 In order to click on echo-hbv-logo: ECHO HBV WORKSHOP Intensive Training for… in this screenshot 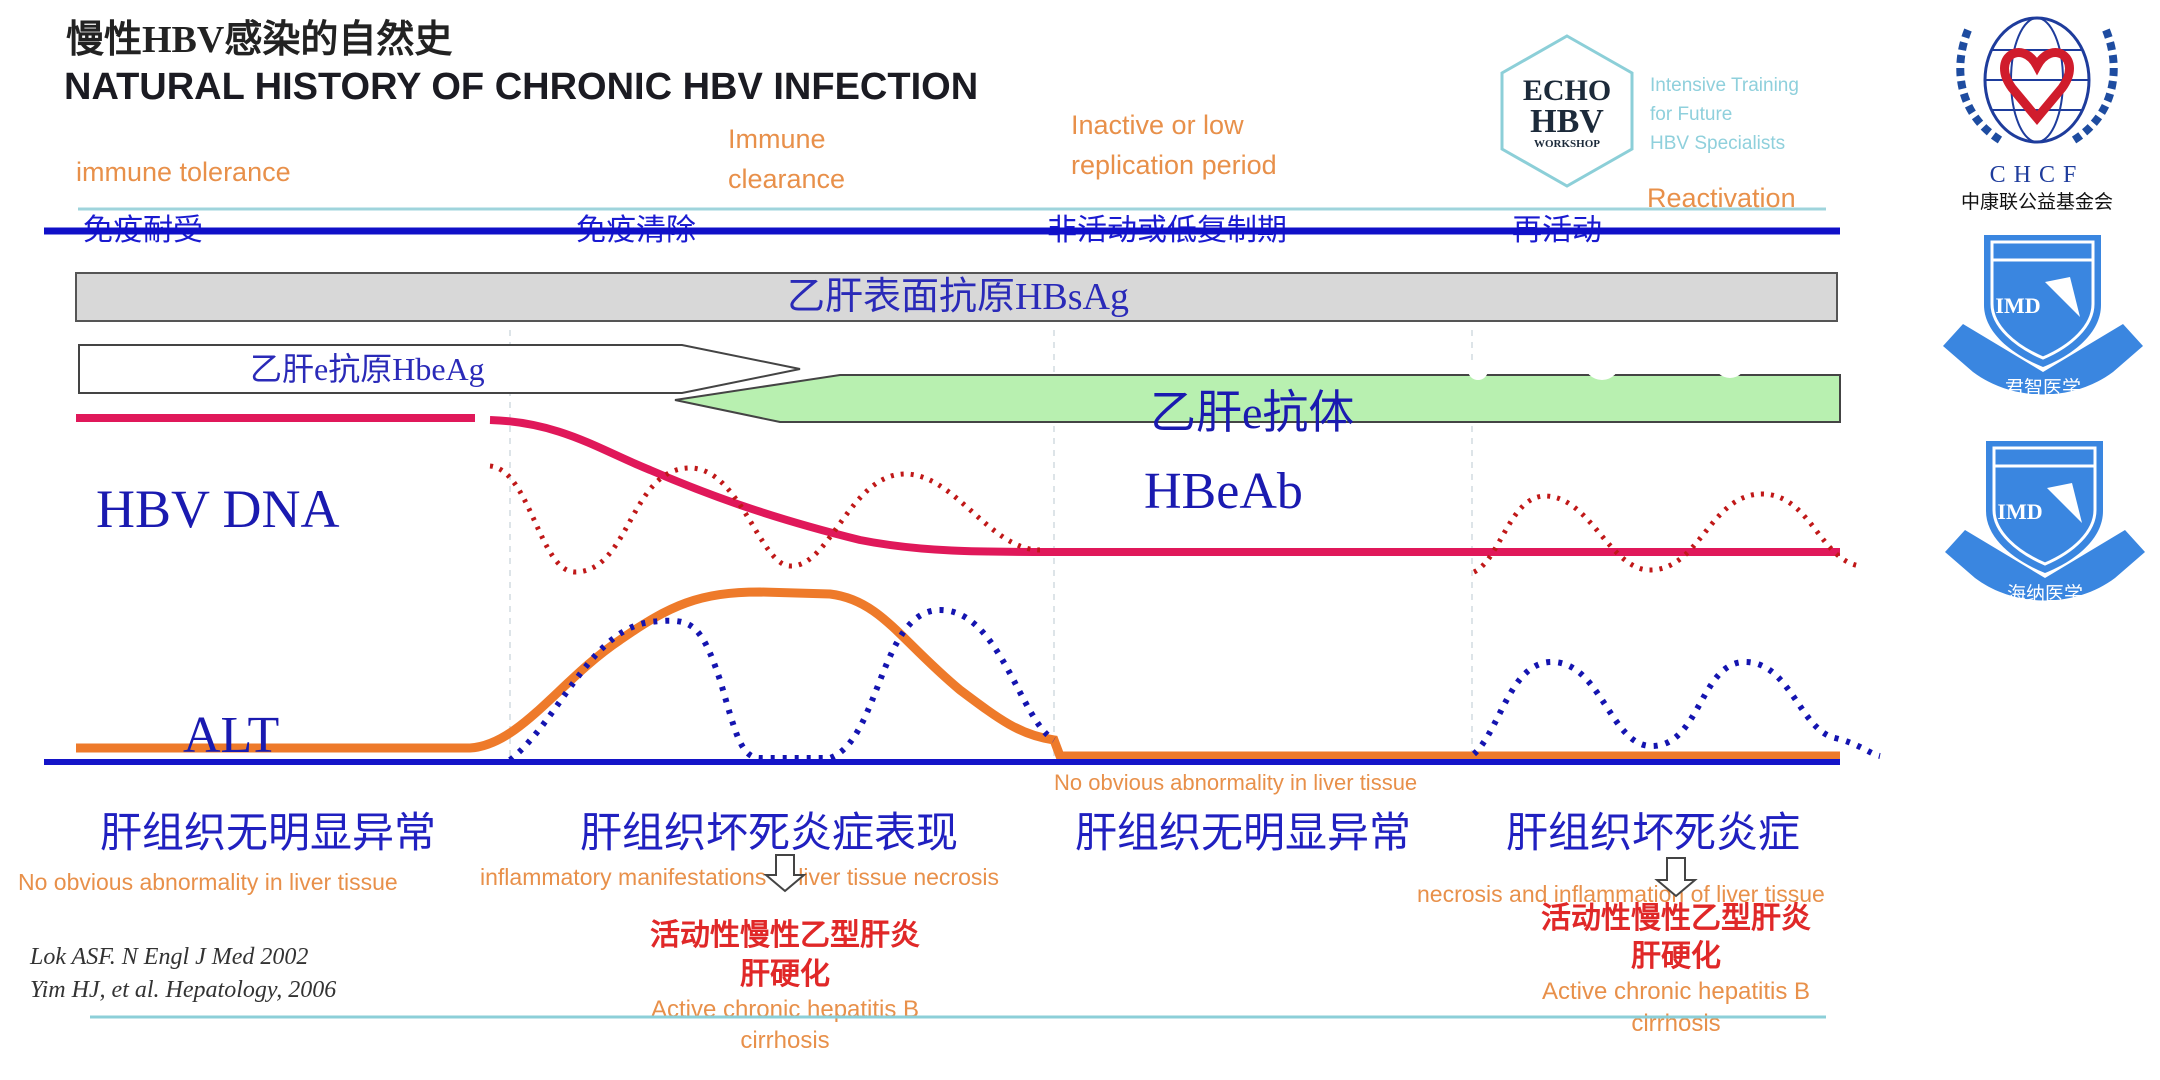, I will do `click(1649, 111)`.